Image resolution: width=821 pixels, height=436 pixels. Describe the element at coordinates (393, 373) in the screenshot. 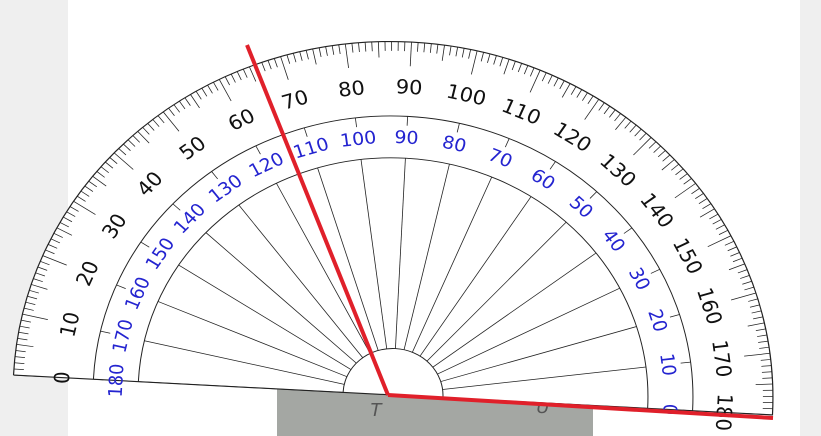

I see `center-arc` at that location.